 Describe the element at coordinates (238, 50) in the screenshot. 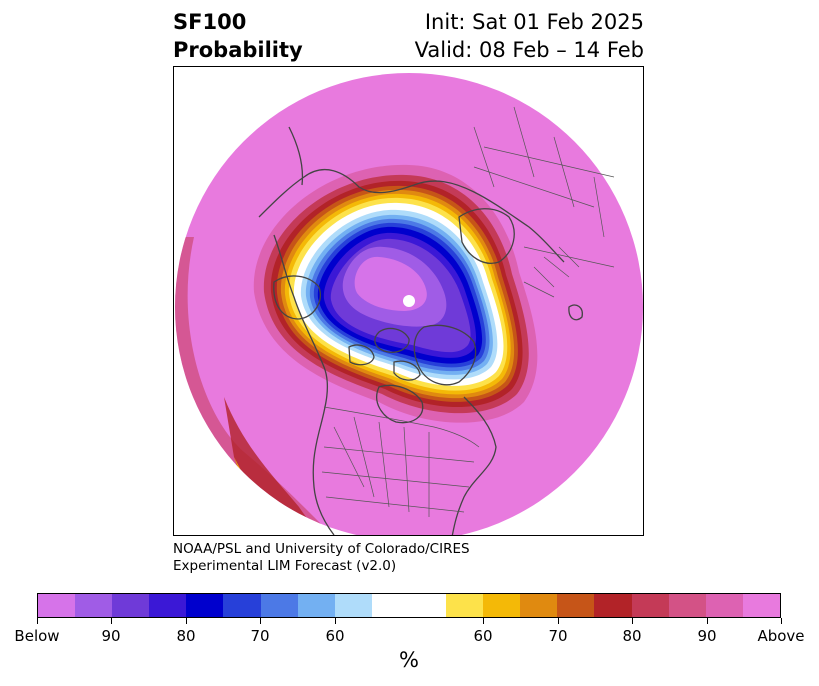

I see `quantity-name: Probability` at that location.